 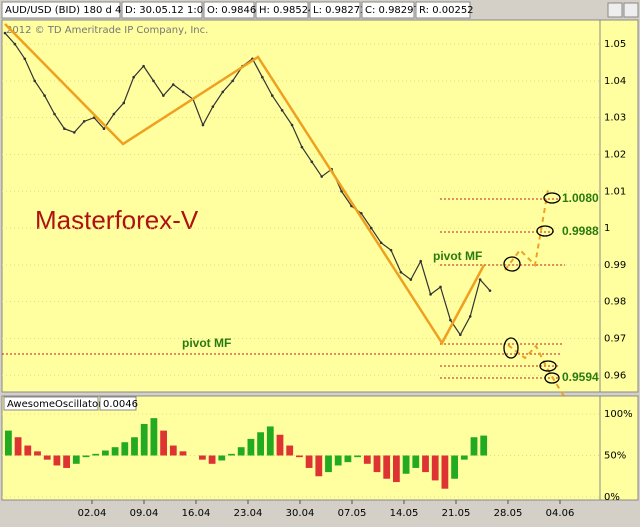 I want to click on y2-tick-label: 0%, so click(x=612, y=497).